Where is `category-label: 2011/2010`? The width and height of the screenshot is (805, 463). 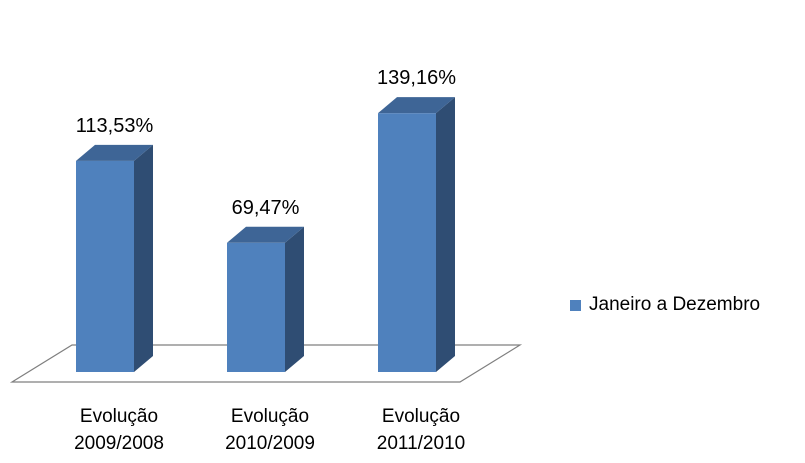 category-label: 2011/2010 is located at coordinates (421, 443).